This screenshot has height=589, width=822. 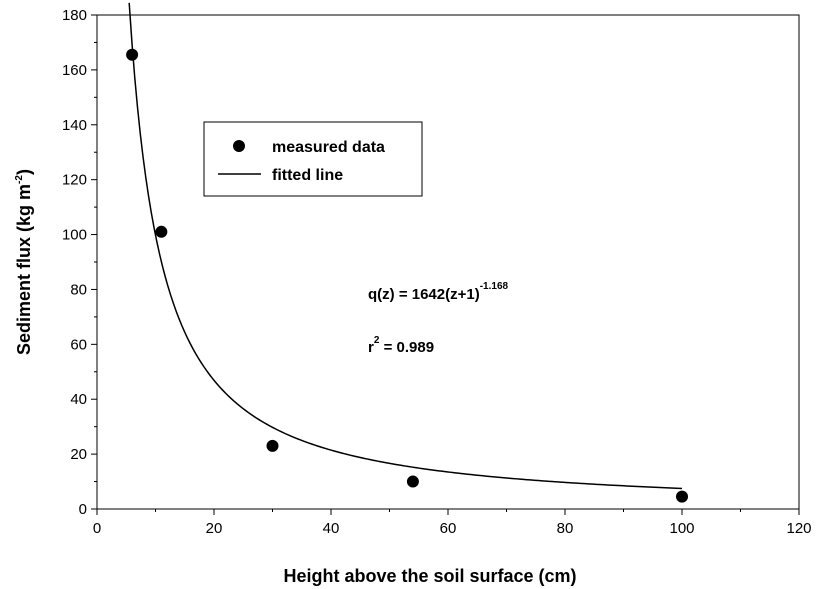 I want to click on legend: measured data fitted line, so click(x=313, y=159).